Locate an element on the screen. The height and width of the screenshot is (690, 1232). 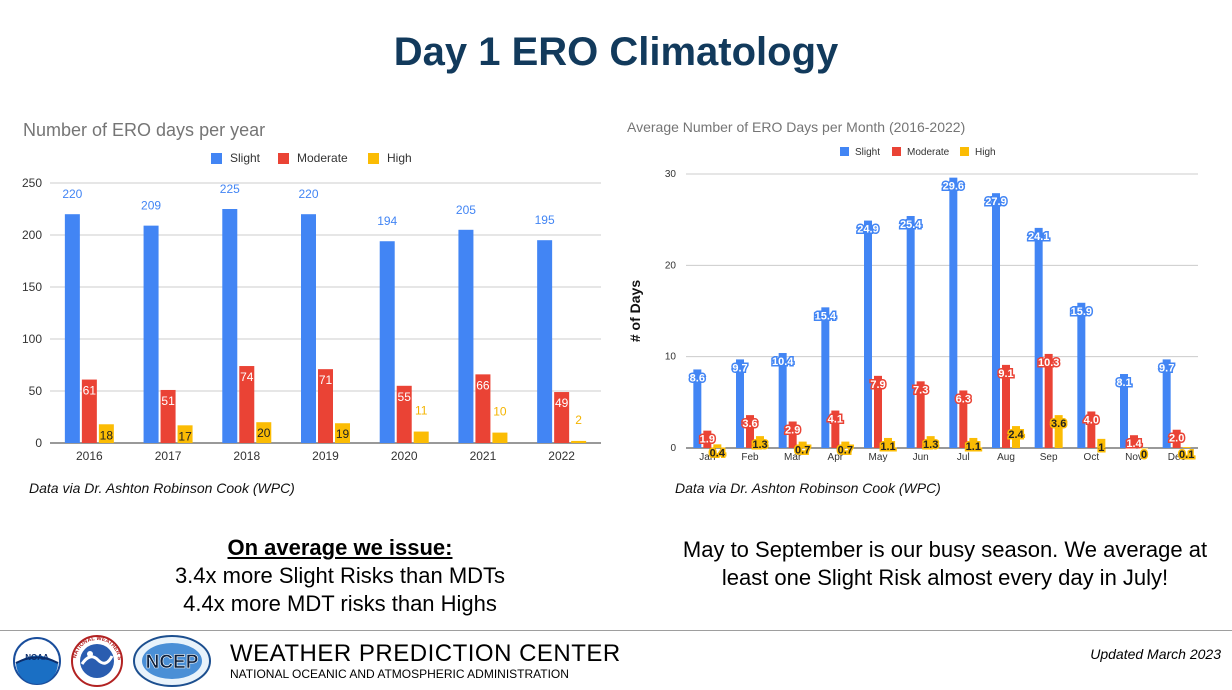
chart1-y-tick-label: 250 is located at coordinates (32, 183).